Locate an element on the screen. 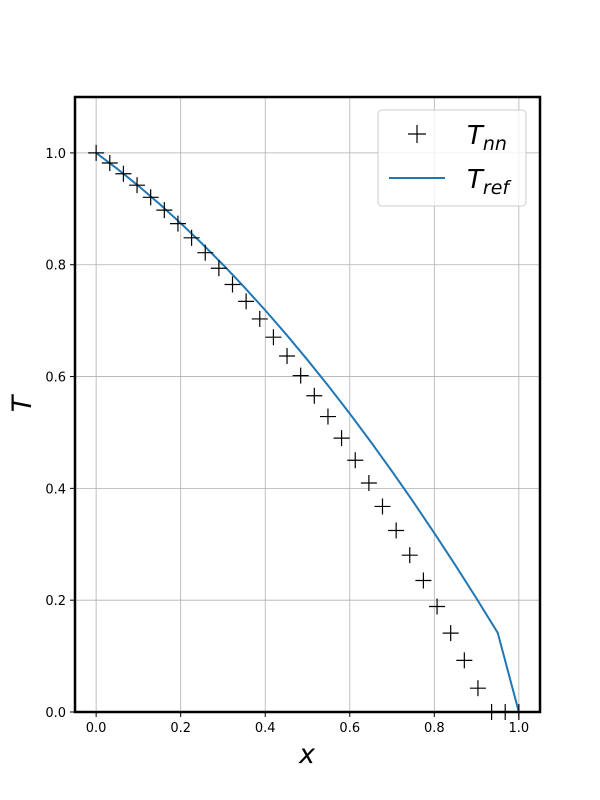 The width and height of the screenshot is (600, 800). legend-label-ref-sub: ref is located at coordinates (498, 188).